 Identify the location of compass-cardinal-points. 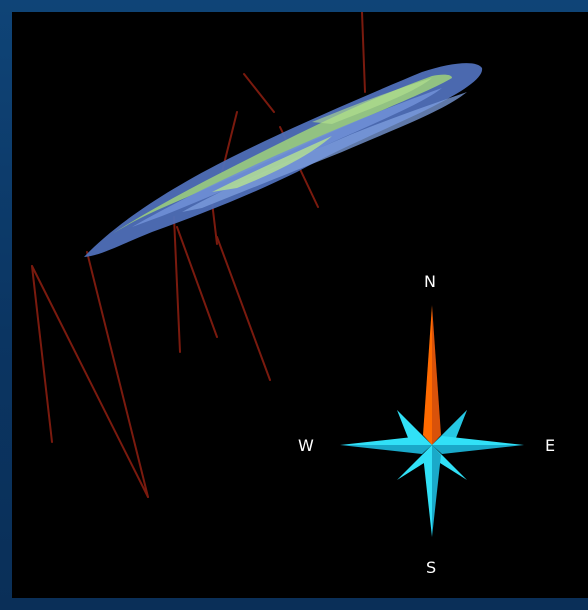
(432, 421).